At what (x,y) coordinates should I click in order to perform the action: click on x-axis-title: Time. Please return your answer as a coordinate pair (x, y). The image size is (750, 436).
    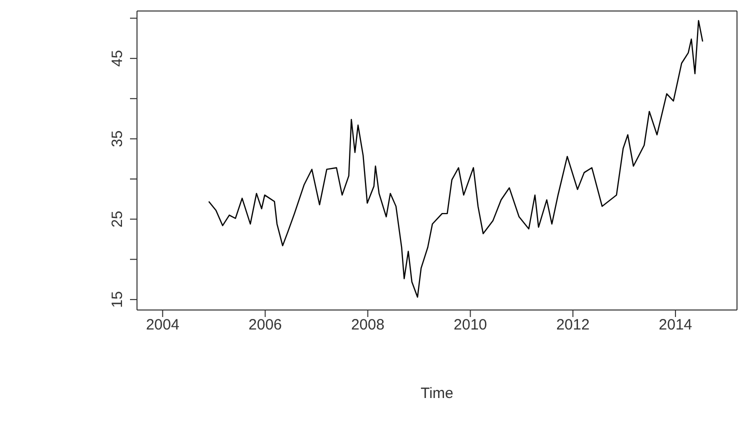
    Looking at the image, I should click on (437, 393).